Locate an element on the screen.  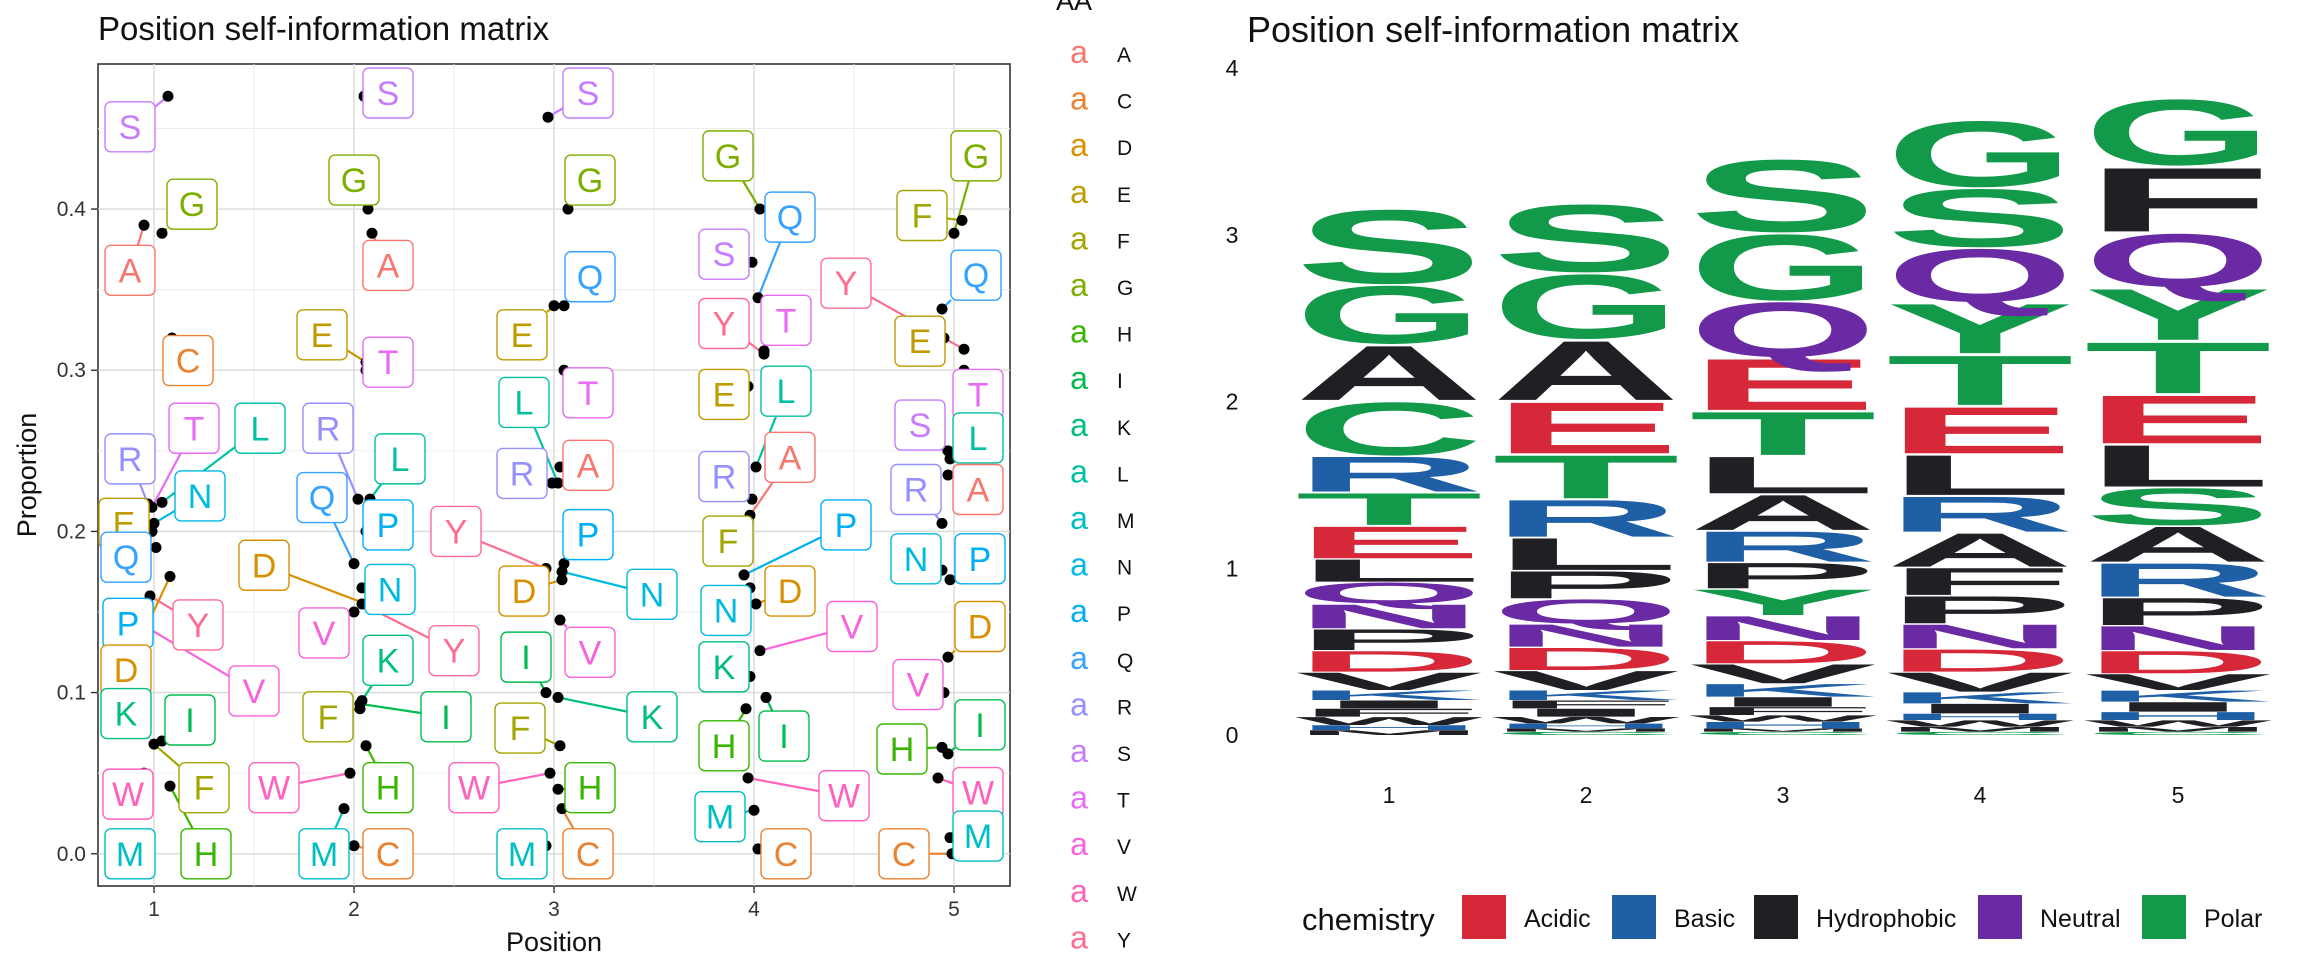
logo-letter-a: A is located at coordinates (2178, 544).